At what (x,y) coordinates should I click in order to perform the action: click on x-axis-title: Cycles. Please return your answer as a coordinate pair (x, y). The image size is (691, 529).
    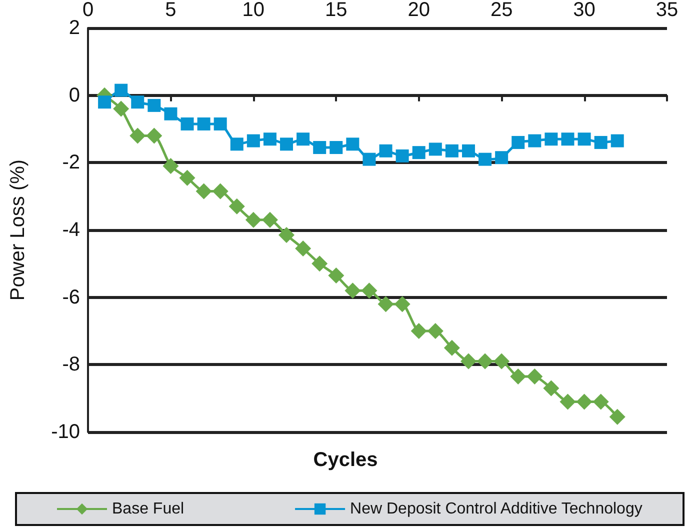
    Looking at the image, I should click on (345, 460).